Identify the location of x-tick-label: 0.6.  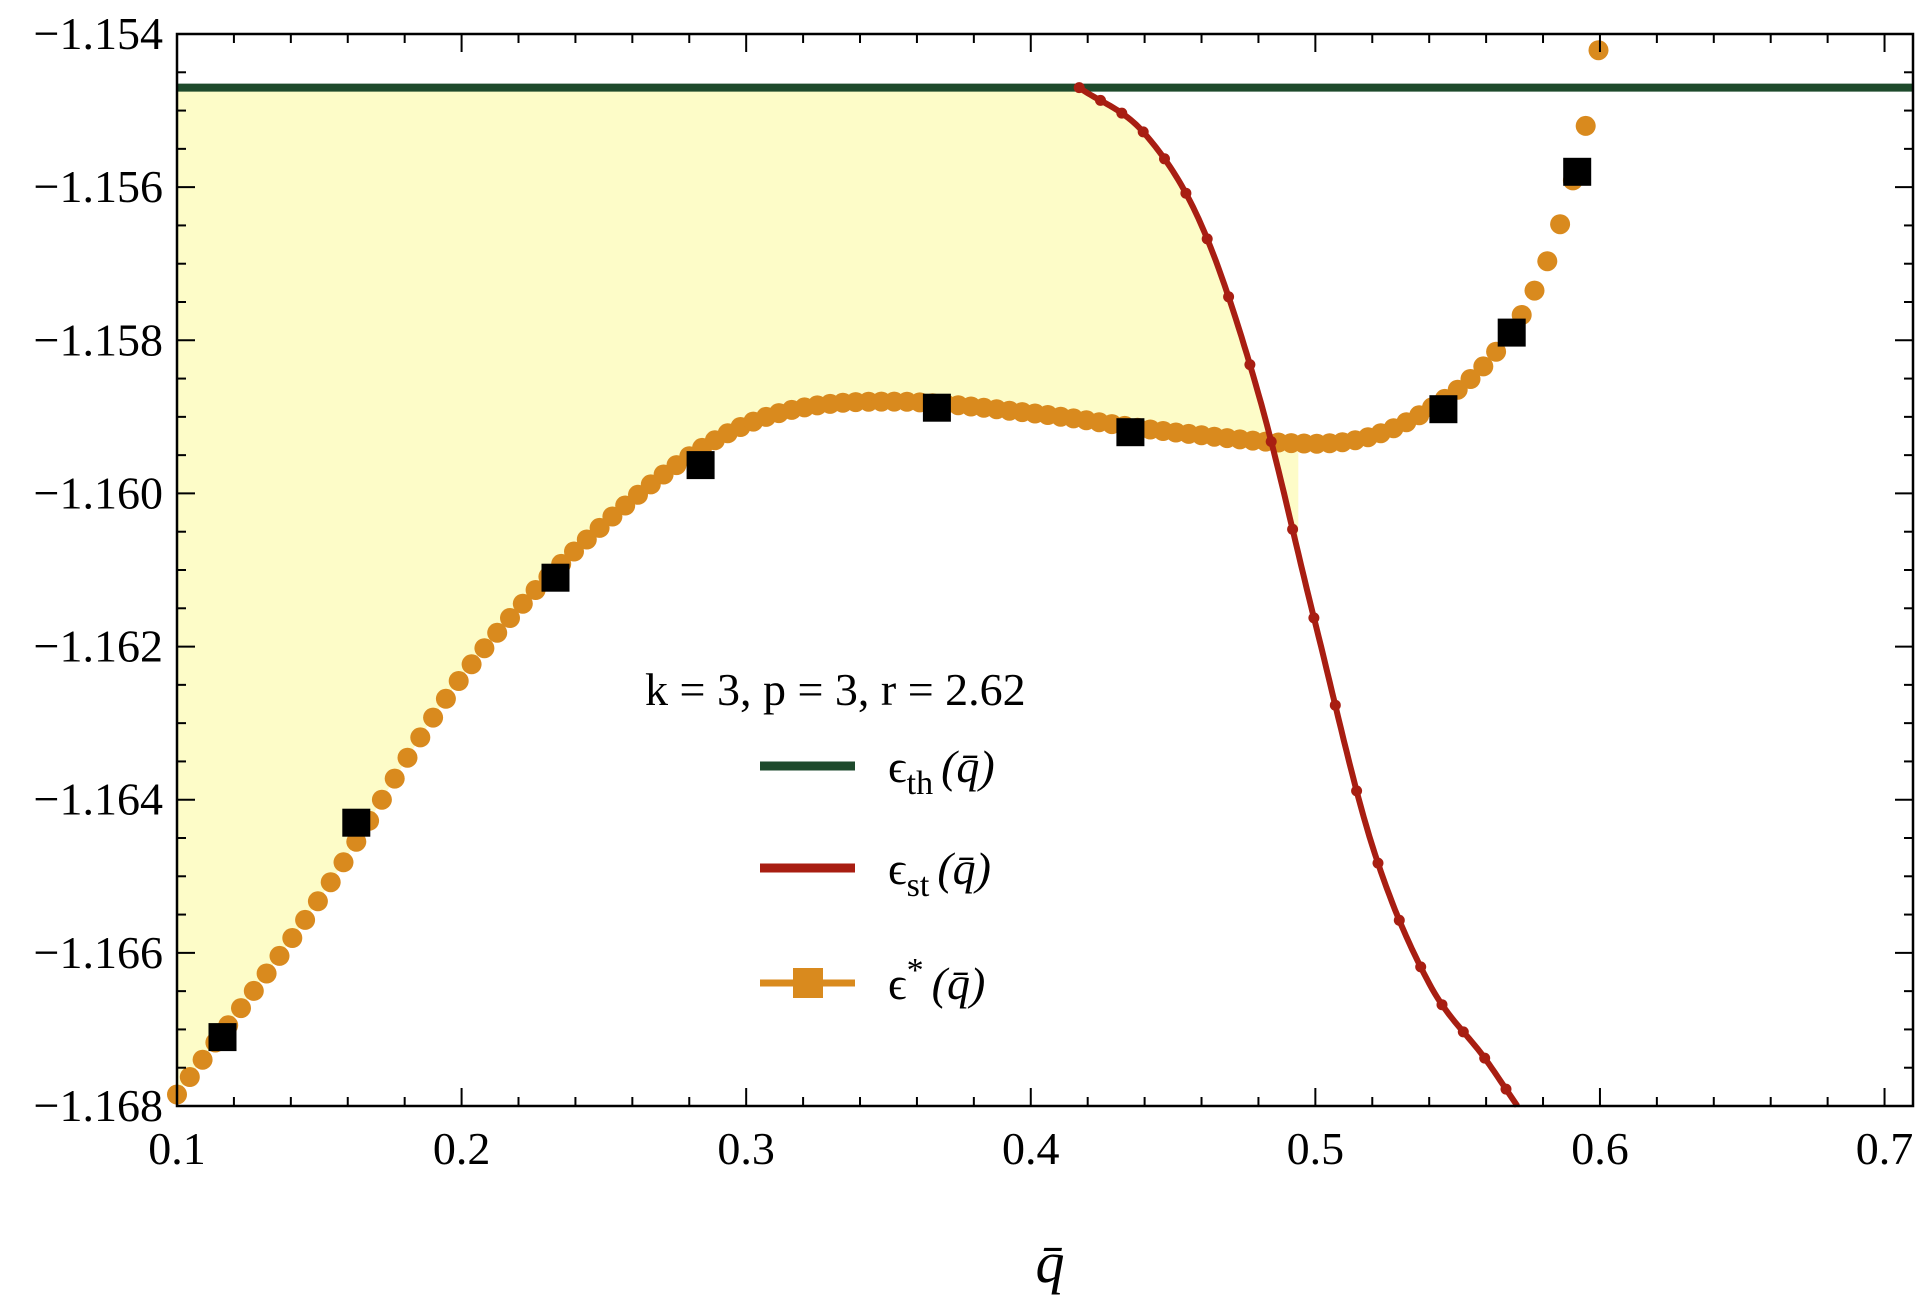
(1600, 1148).